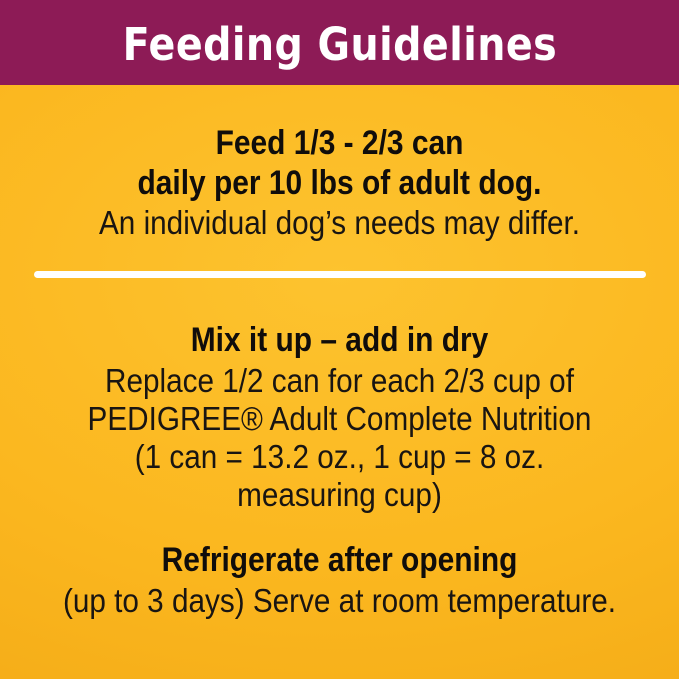 The image size is (679, 679). Describe the element at coordinates (339, 560) in the screenshot. I see `storage-heading: Refrigerate after opening` at that location.